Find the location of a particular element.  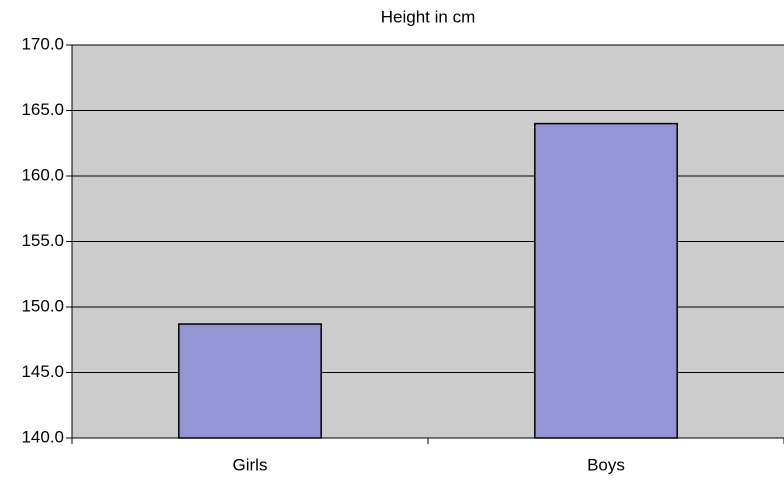

y-tick-label: 160.0 is located at coordinates (42, 174).